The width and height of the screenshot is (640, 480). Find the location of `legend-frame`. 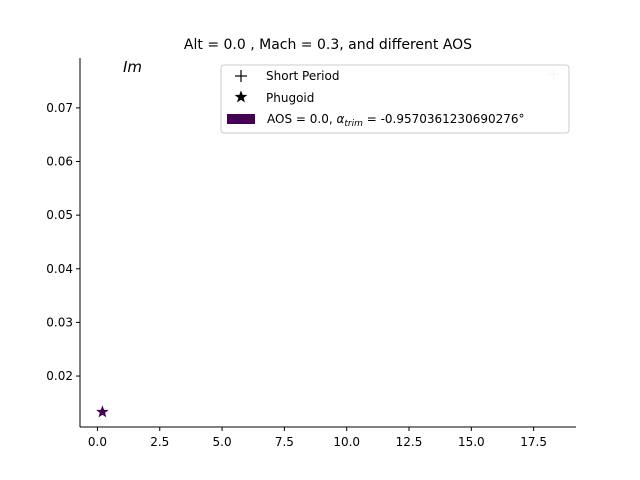

legend-frame is located at coordinates (395, 99).